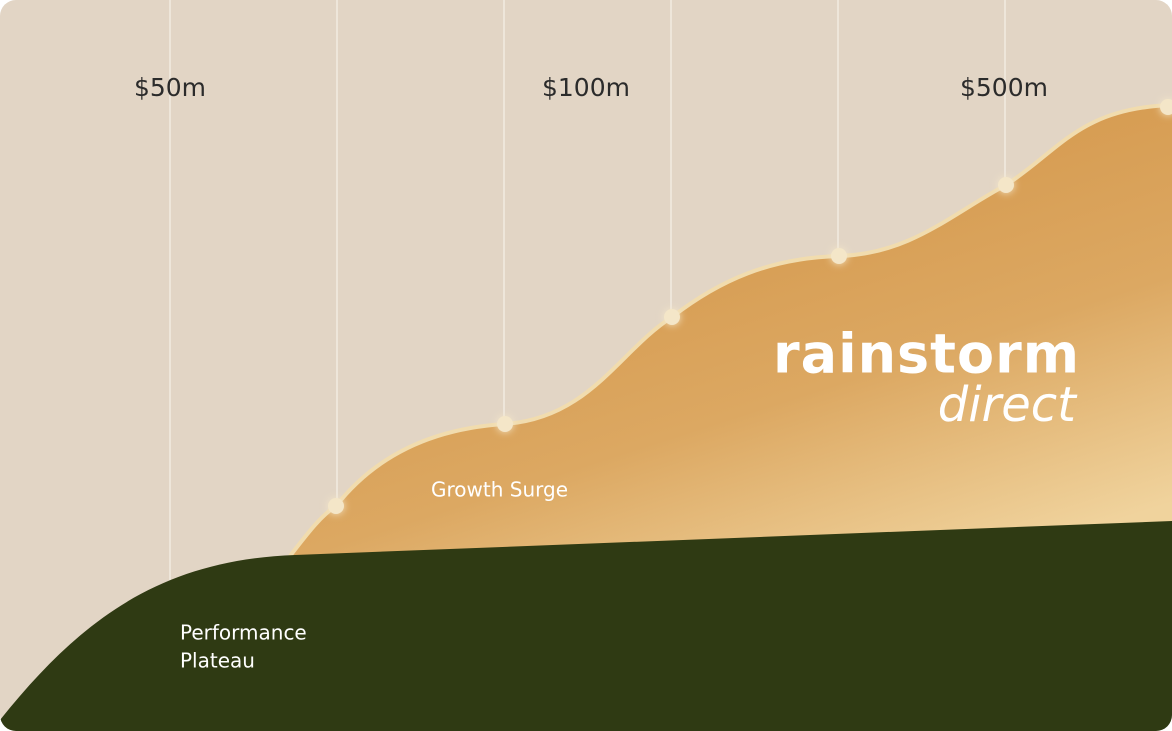 The width and height of the screenshot is (1172, 731). I want to click on zone-label: Plateau, so click(217, 661).